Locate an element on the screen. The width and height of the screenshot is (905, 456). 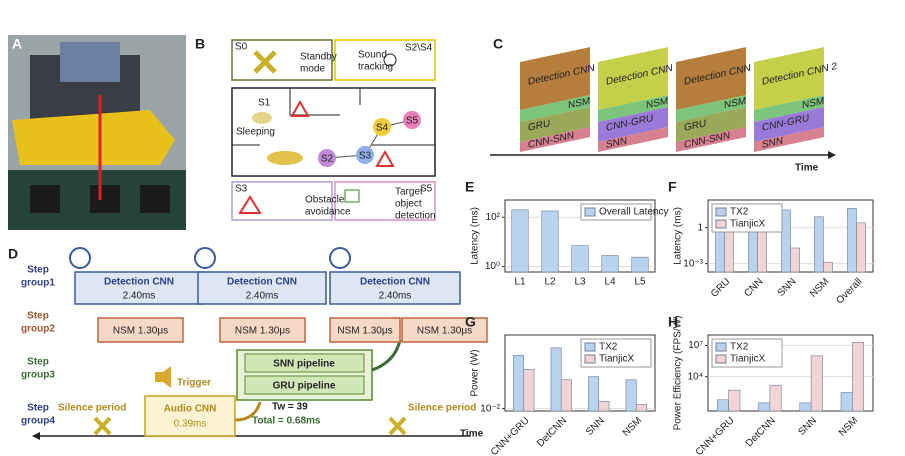
speaker-icon is located at coordinates (163, 377).